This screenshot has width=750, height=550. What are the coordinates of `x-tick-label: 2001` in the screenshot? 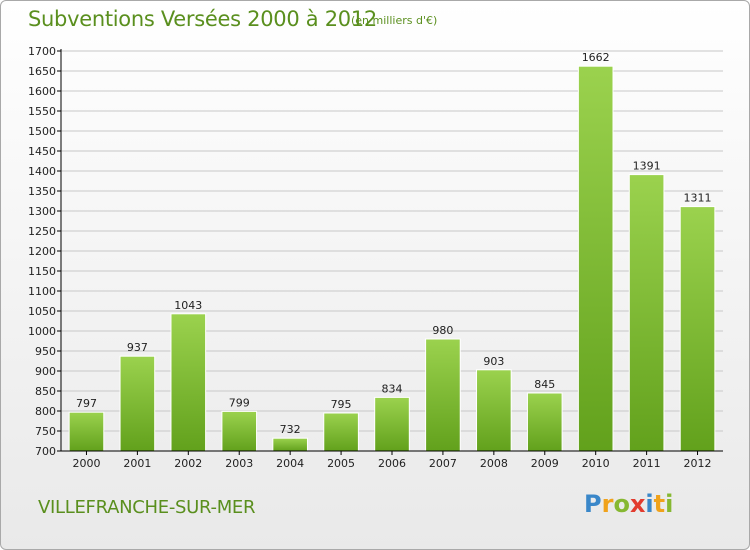 It's located at (137, 463).